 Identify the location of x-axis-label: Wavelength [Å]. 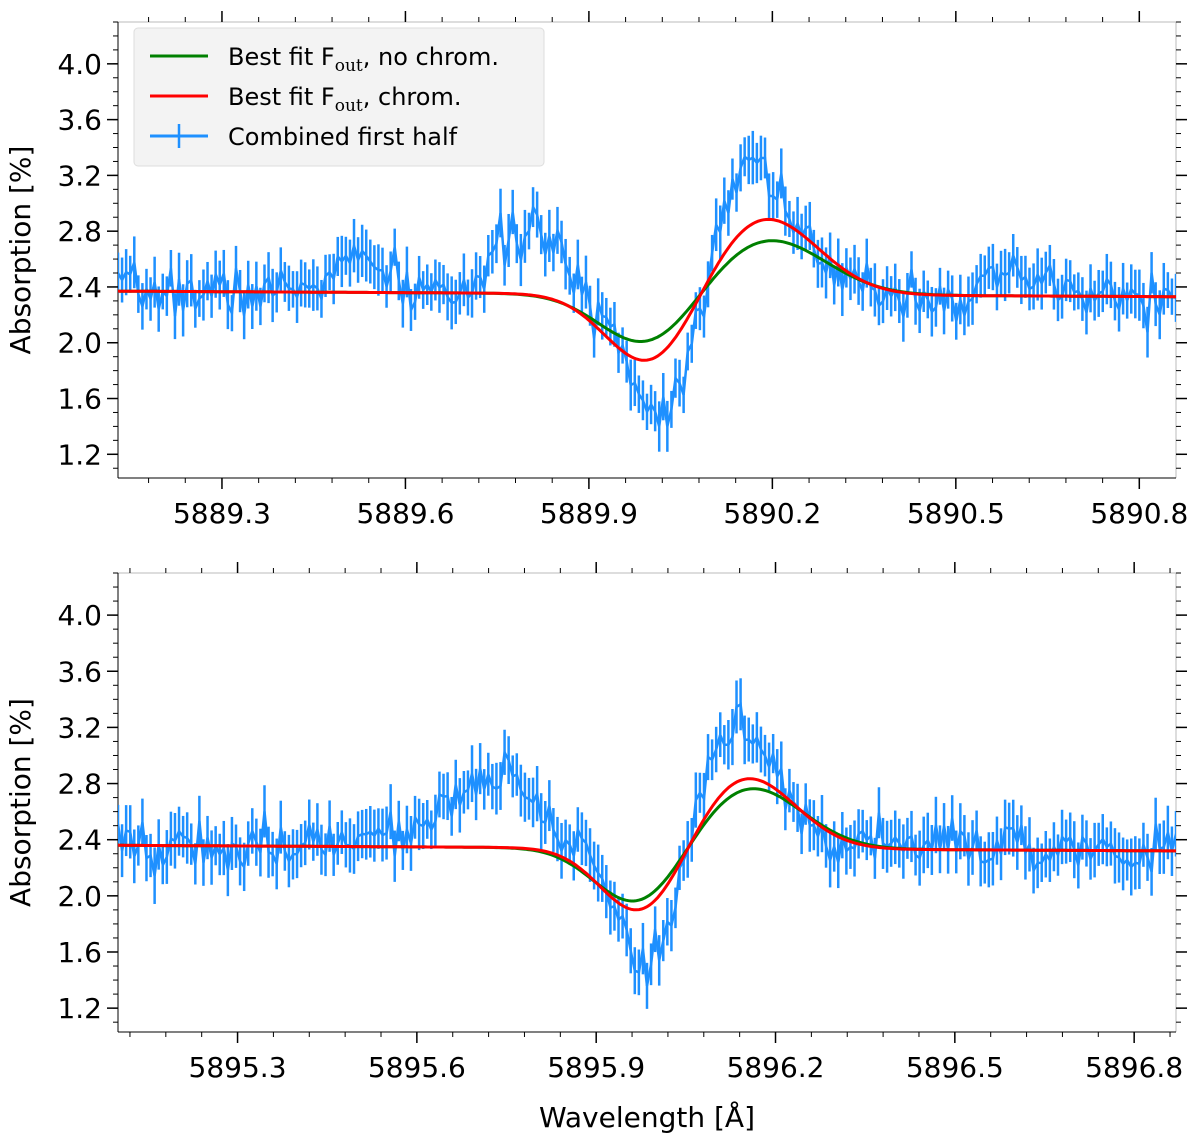
(647, 1117).